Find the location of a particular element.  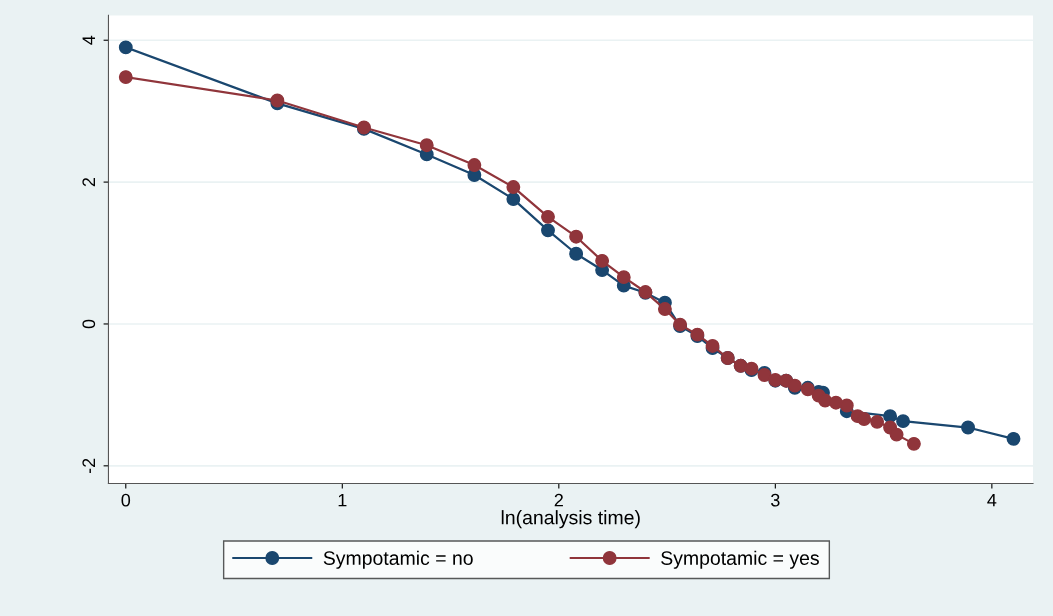

y-tick-label: -2 is located at coordinates (88, 466).